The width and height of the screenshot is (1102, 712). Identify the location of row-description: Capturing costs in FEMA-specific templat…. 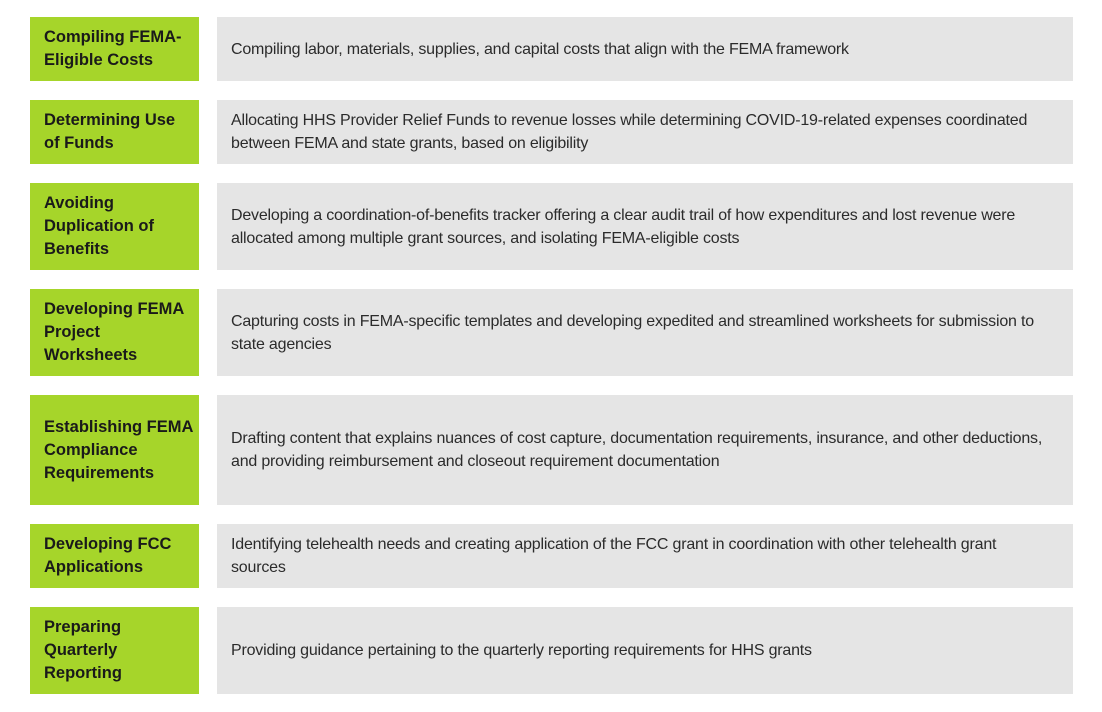
(645, 332).